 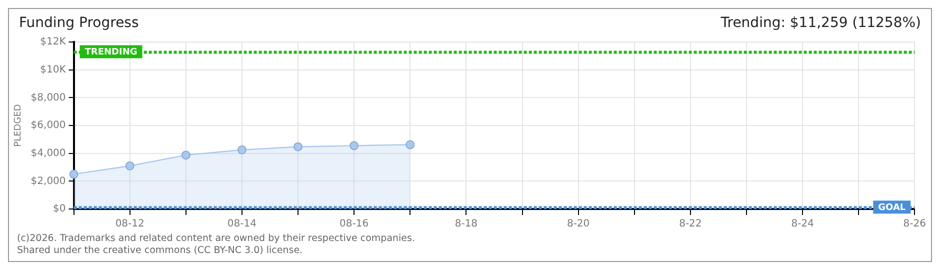 What do you see at coordinates (48, 98) in the screenshot?
I see `y-tick-label: $8,000` at bounding box center [48, 98].